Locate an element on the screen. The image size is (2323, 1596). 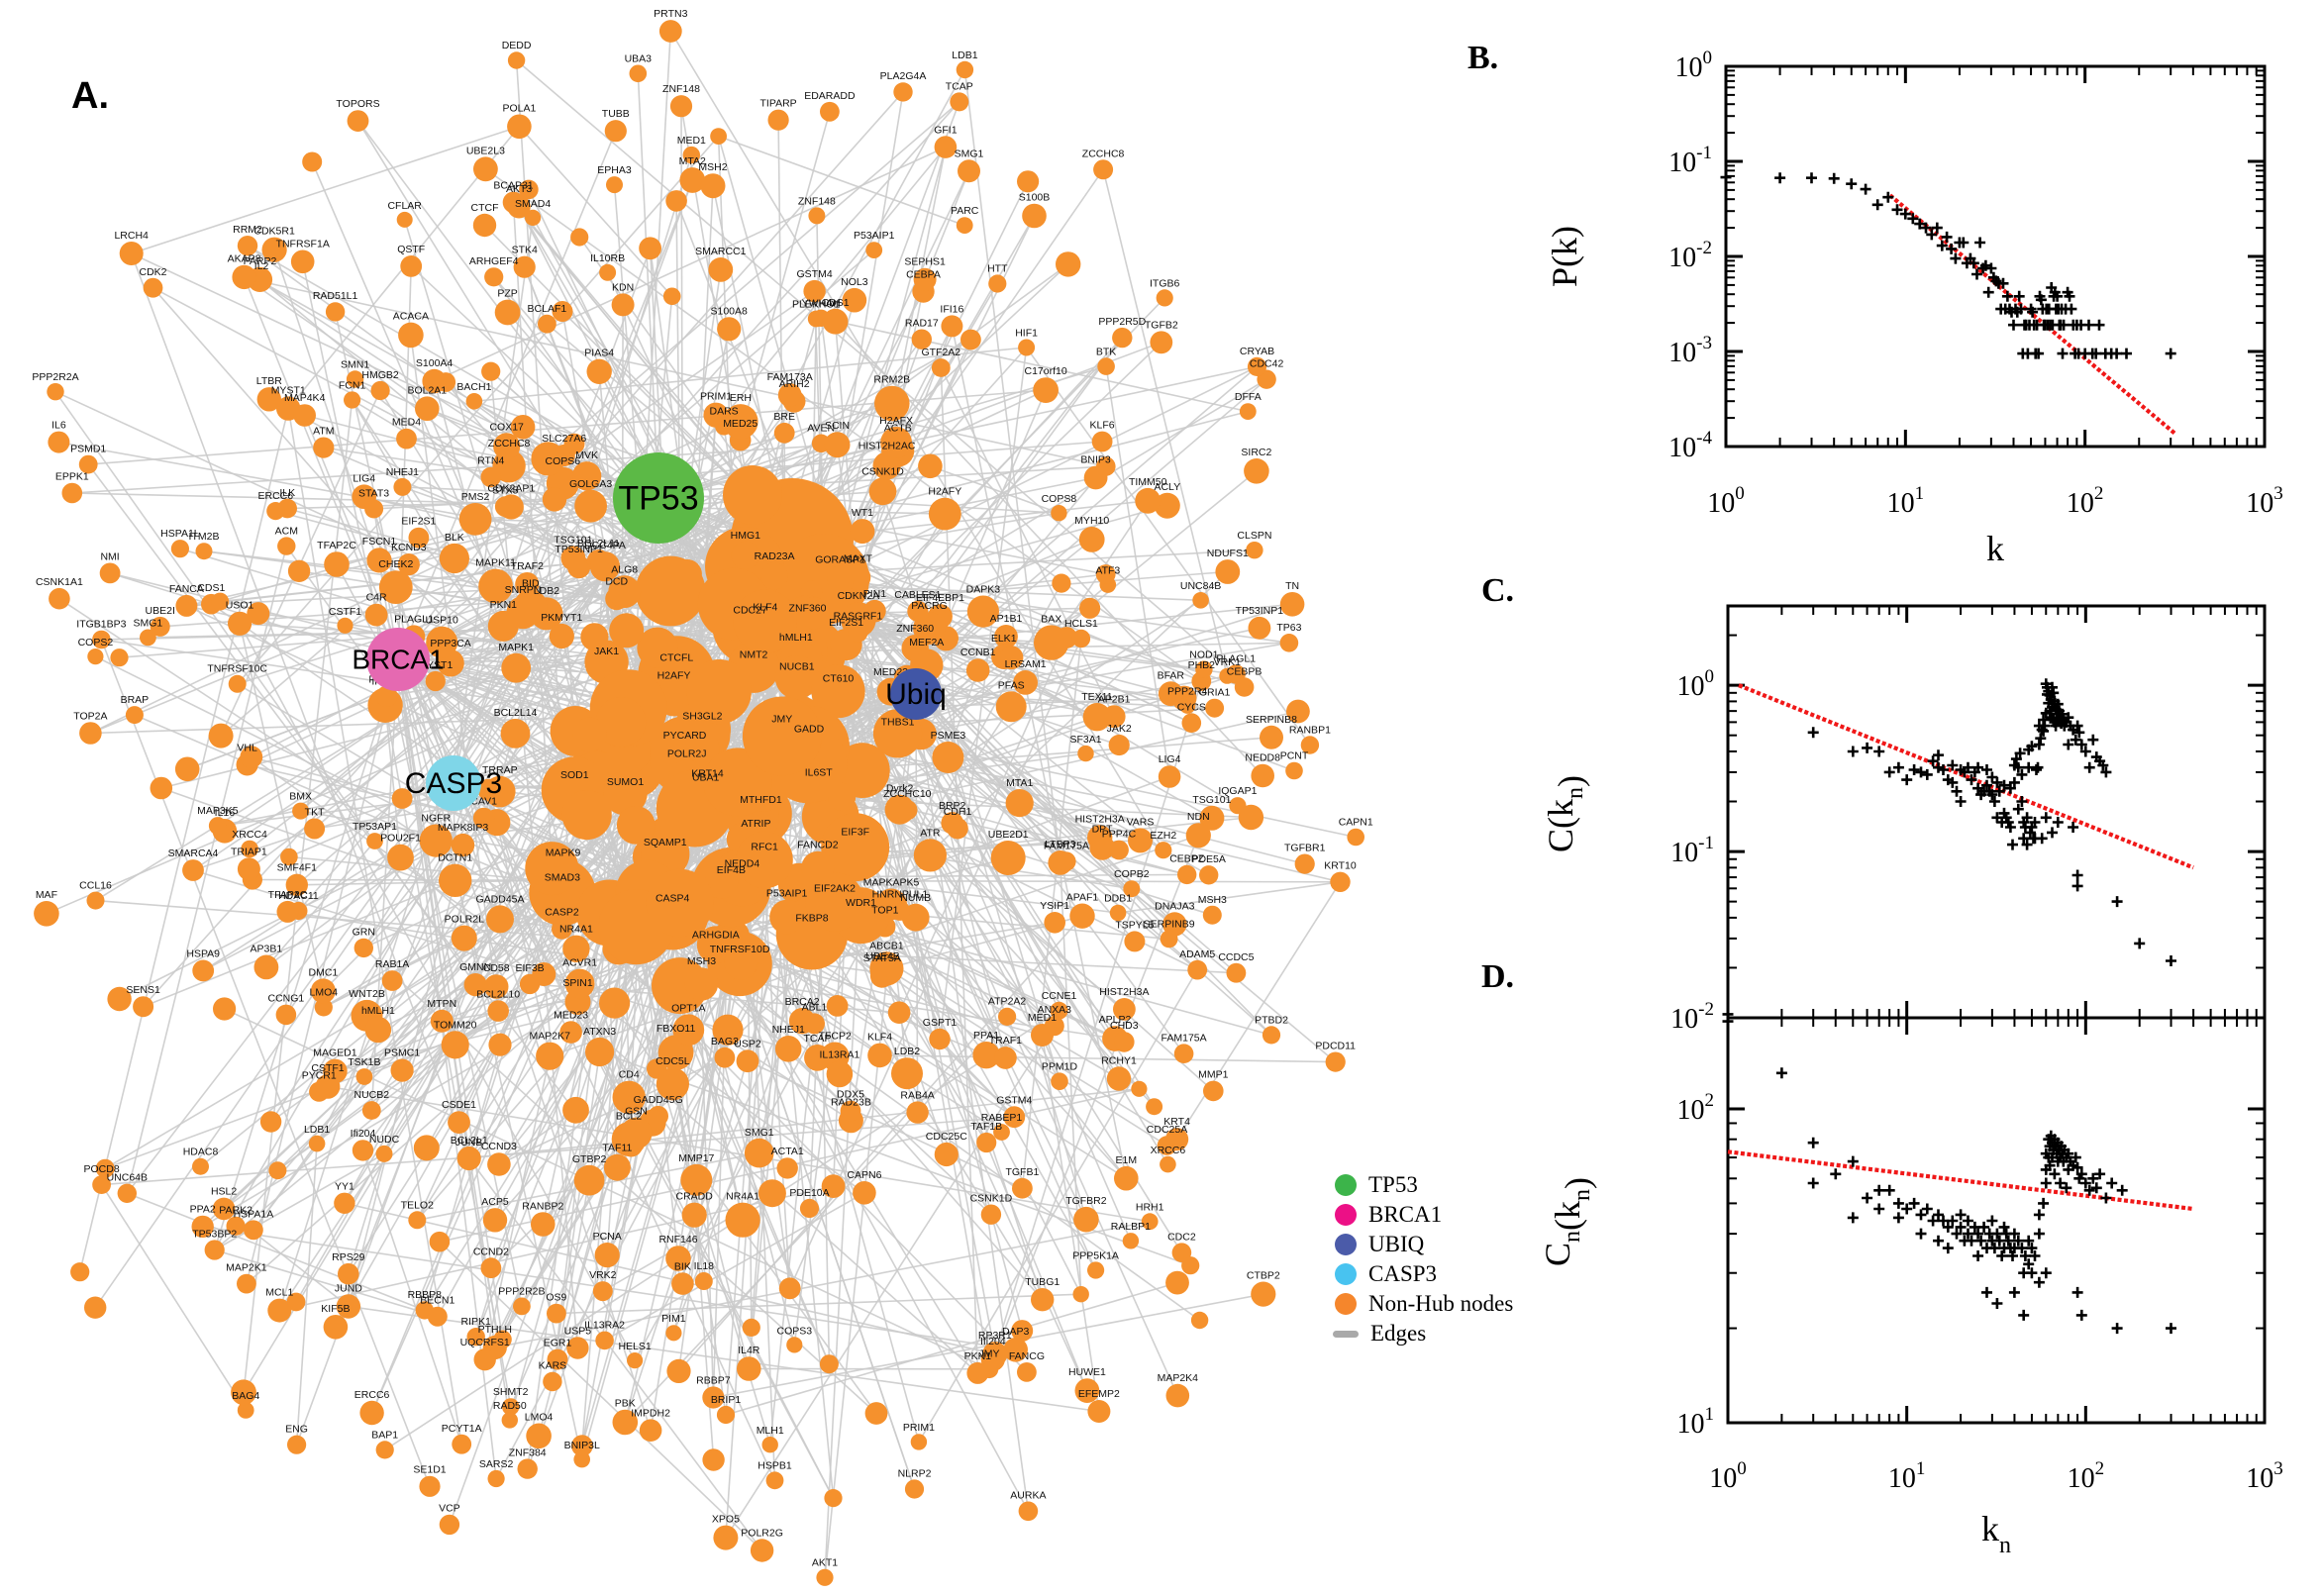
node-label: SEPHS1 is located at coordinates (925, 262).